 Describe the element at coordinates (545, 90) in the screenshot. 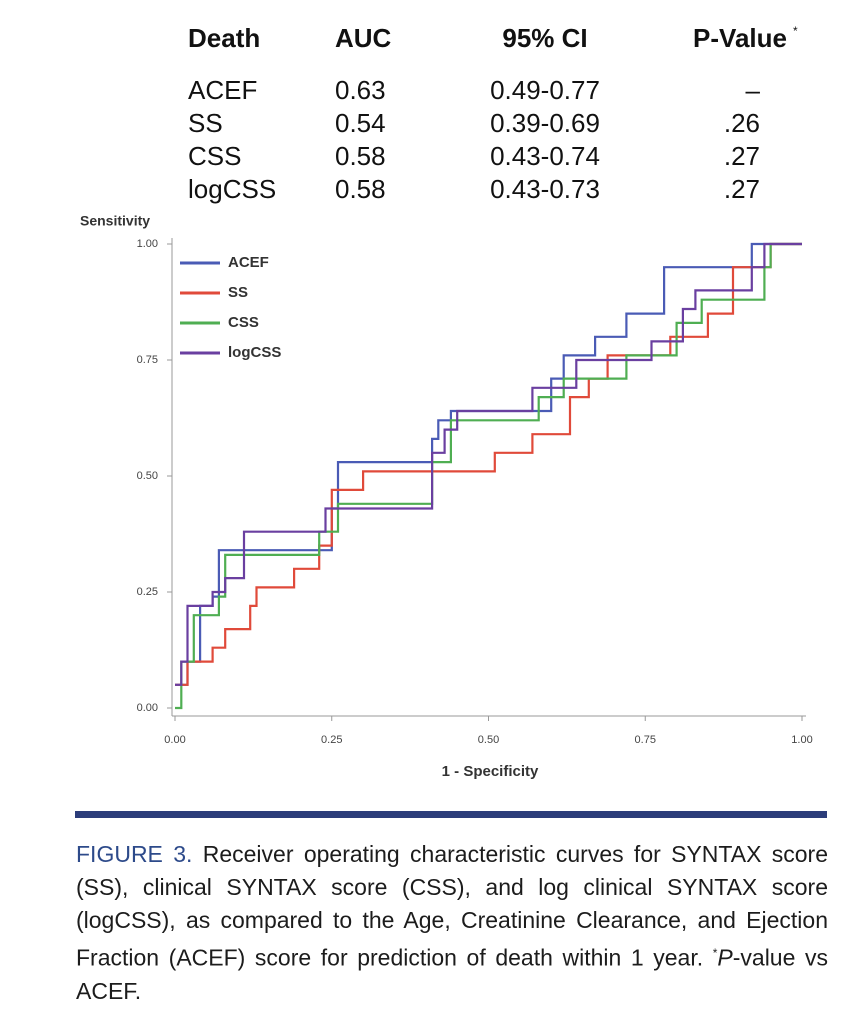

I see `table-cell: 0.49-0.77` at that location.